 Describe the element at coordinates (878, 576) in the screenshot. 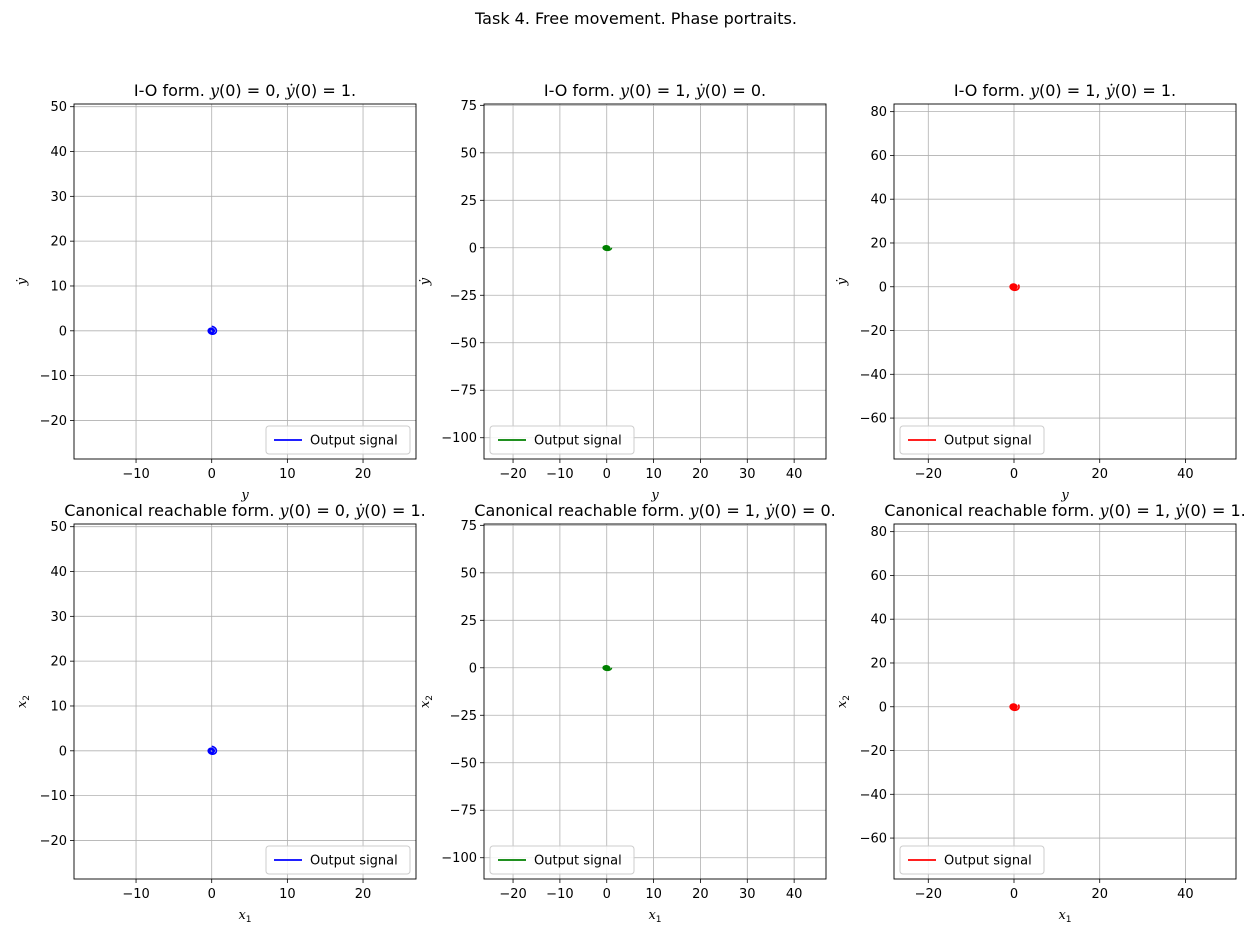

I see `y-tick-label: 60` at that location.